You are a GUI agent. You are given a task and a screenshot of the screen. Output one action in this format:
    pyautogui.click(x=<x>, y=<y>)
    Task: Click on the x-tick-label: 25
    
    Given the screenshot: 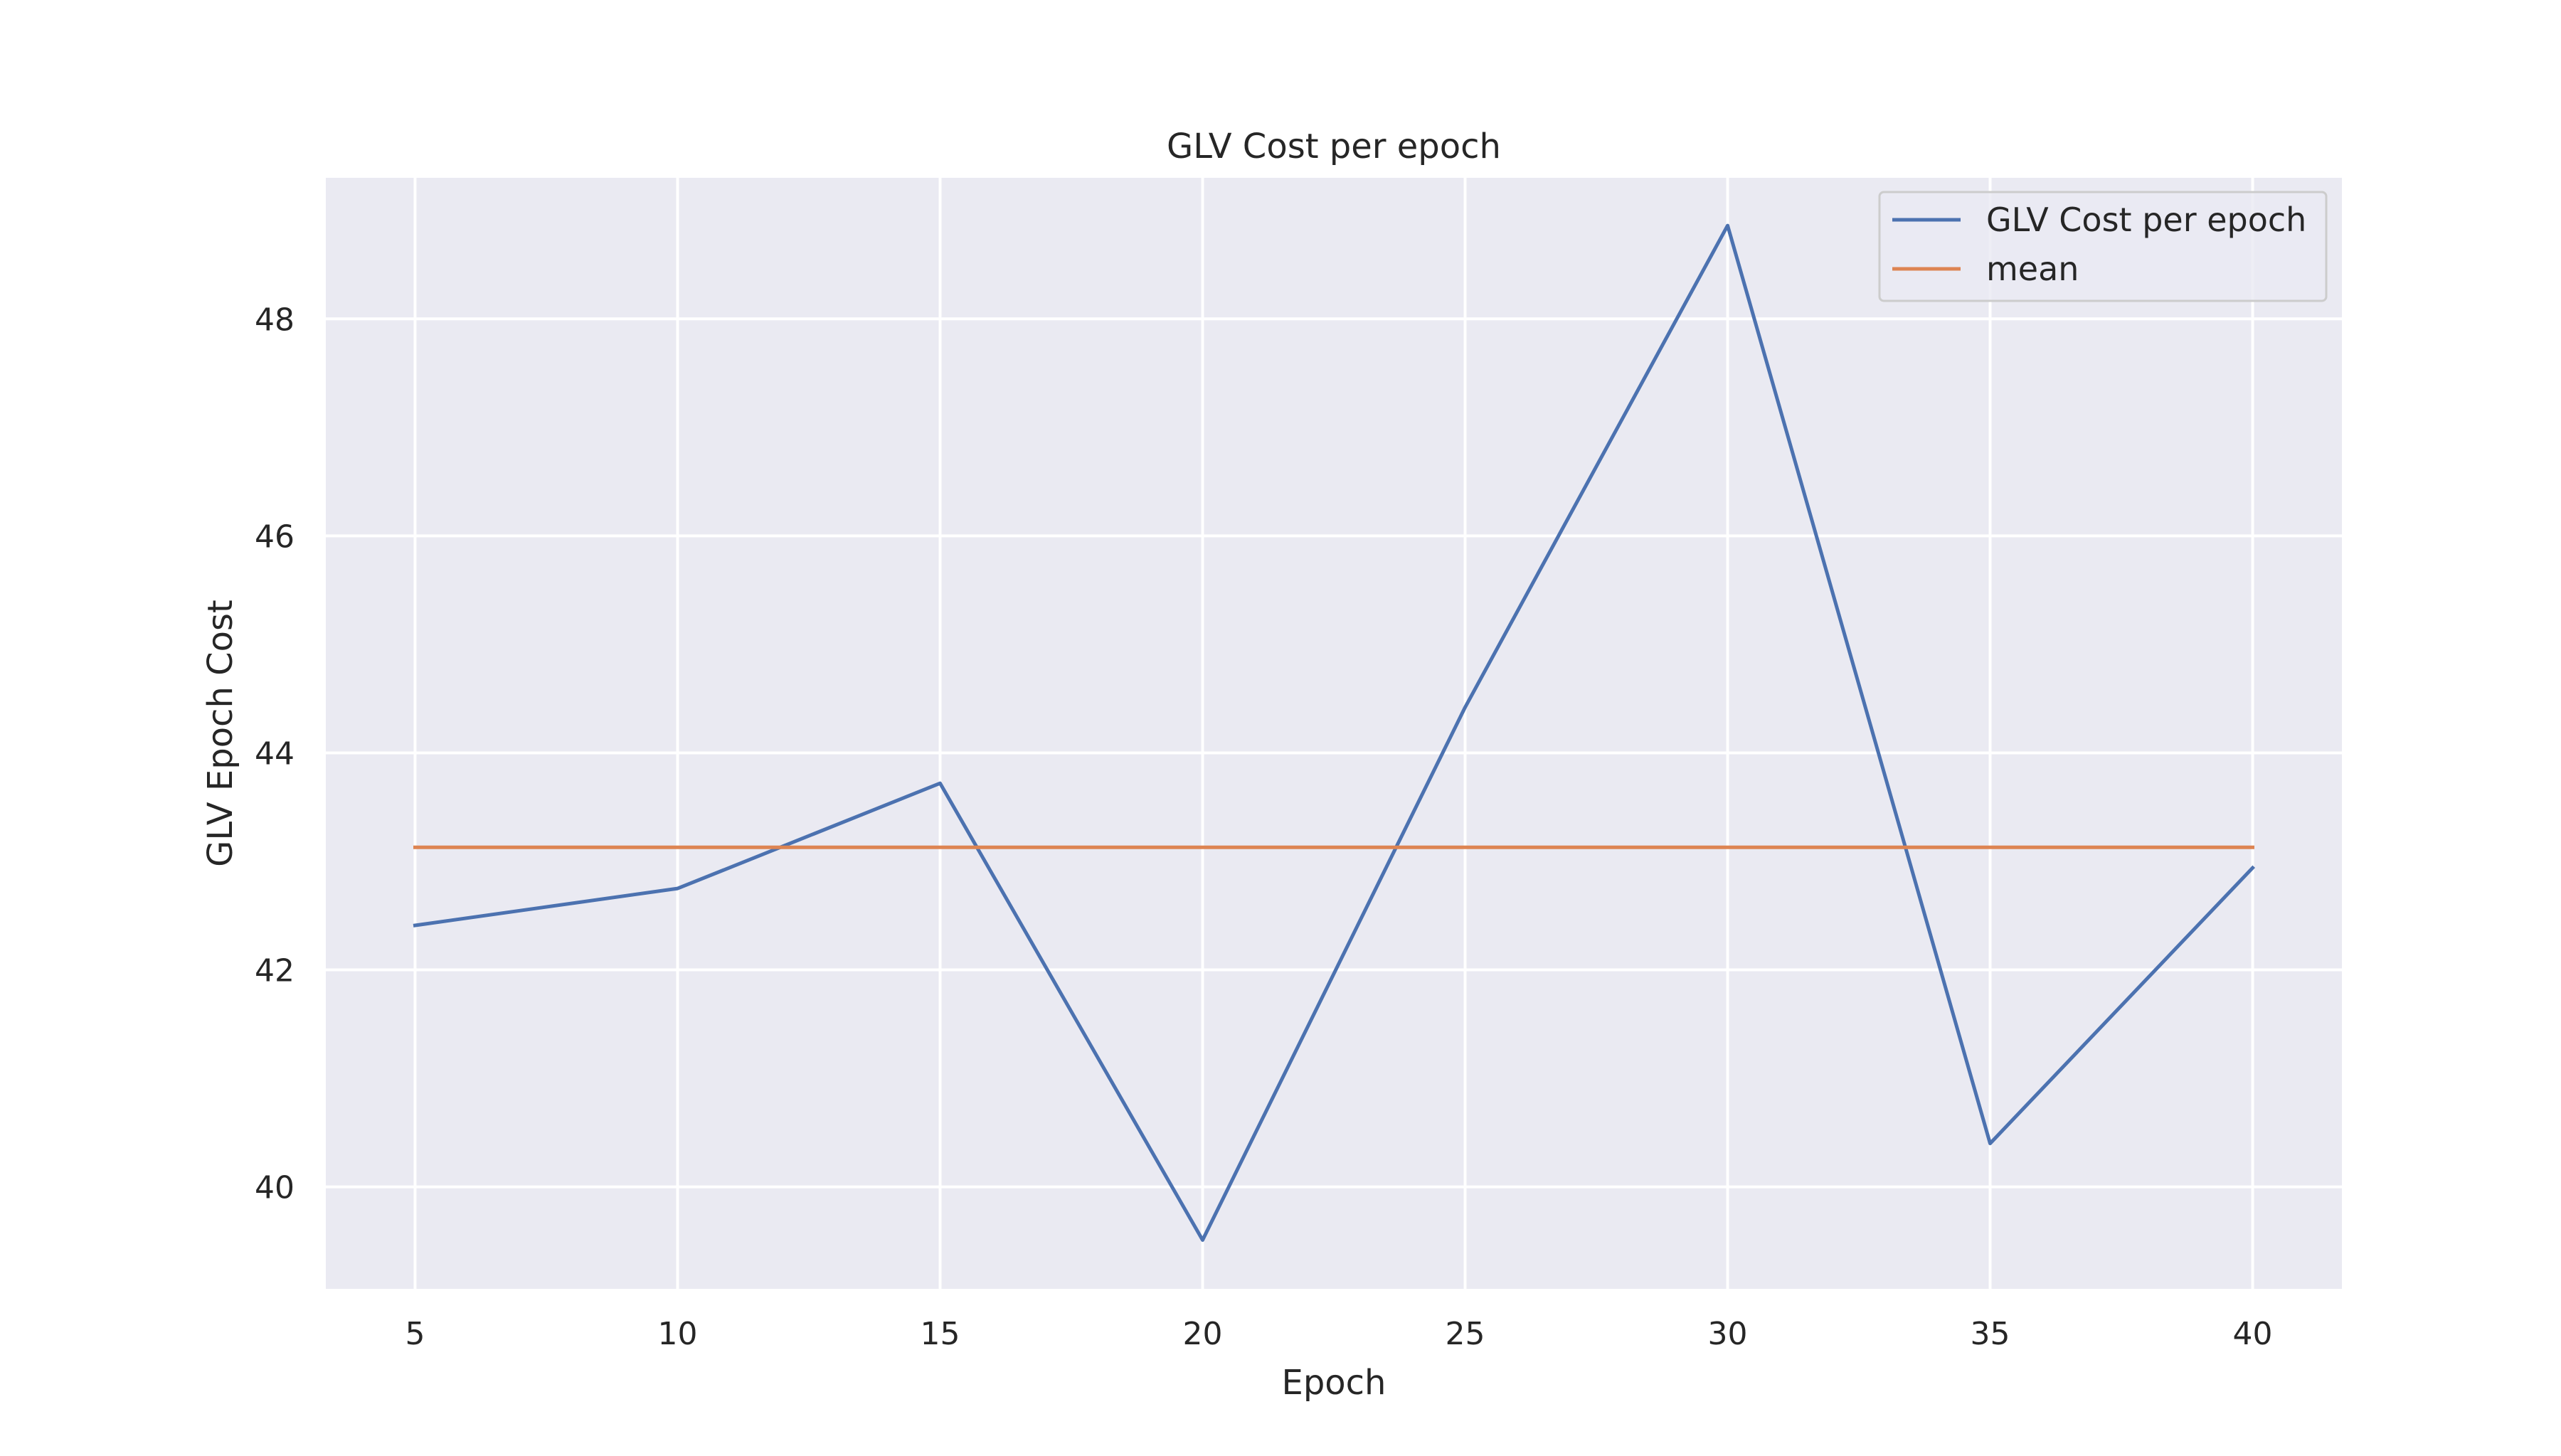 What is the action you would take?
    pyautogui.click(x=1465, y=1334)
    